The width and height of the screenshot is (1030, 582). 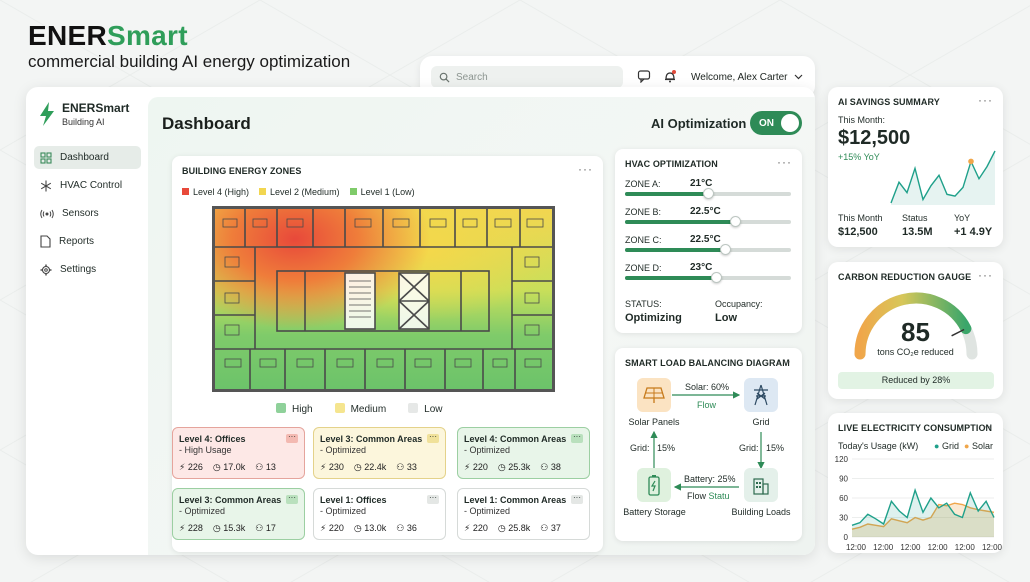 What do you see at coordinates (512, 467) in the screenshot?
I see `zone-card-metrics: ⚡ 220 ◷ 25.3k ⚇ 38` at bounding box center [512, 467].